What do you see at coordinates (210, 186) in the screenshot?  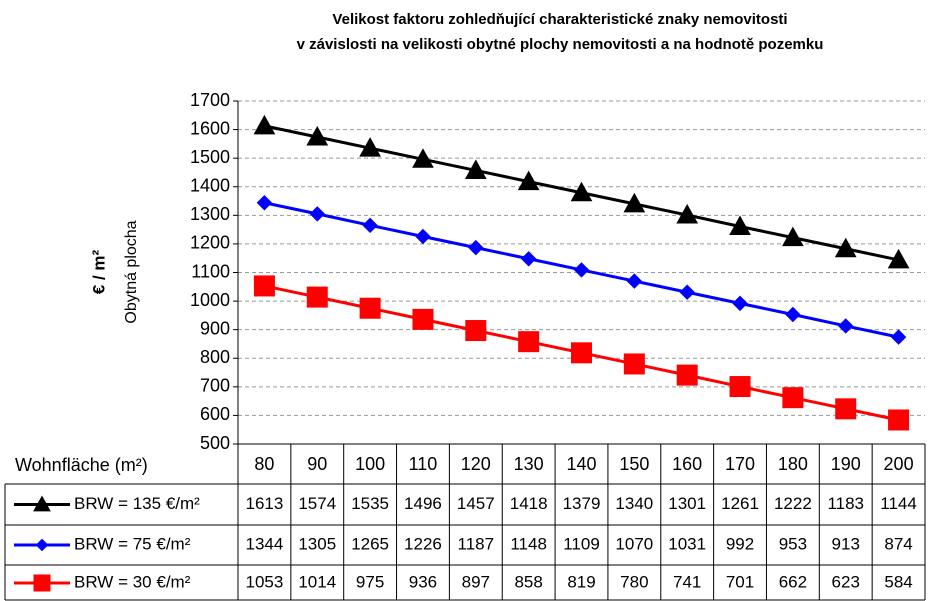 I see `y-tick-label: 1400` at bounding box center [210, 186].